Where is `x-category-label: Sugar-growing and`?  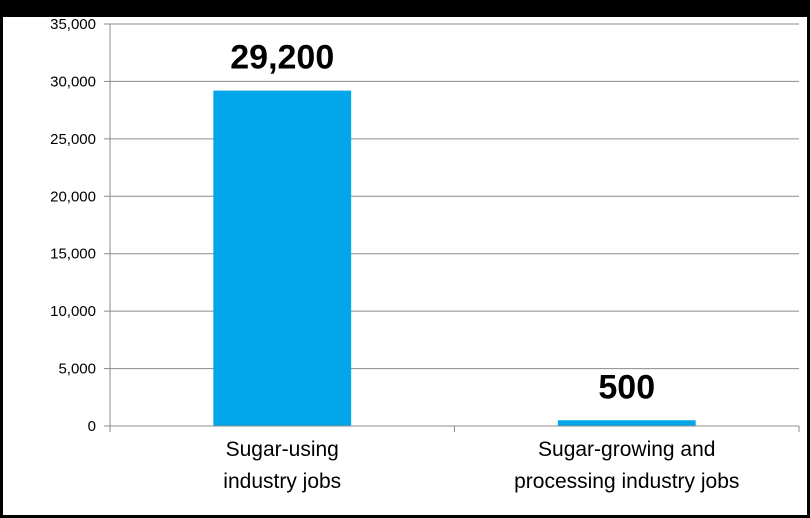 x-category-label: Sugar-growing and is located at coordinates (626, 449).